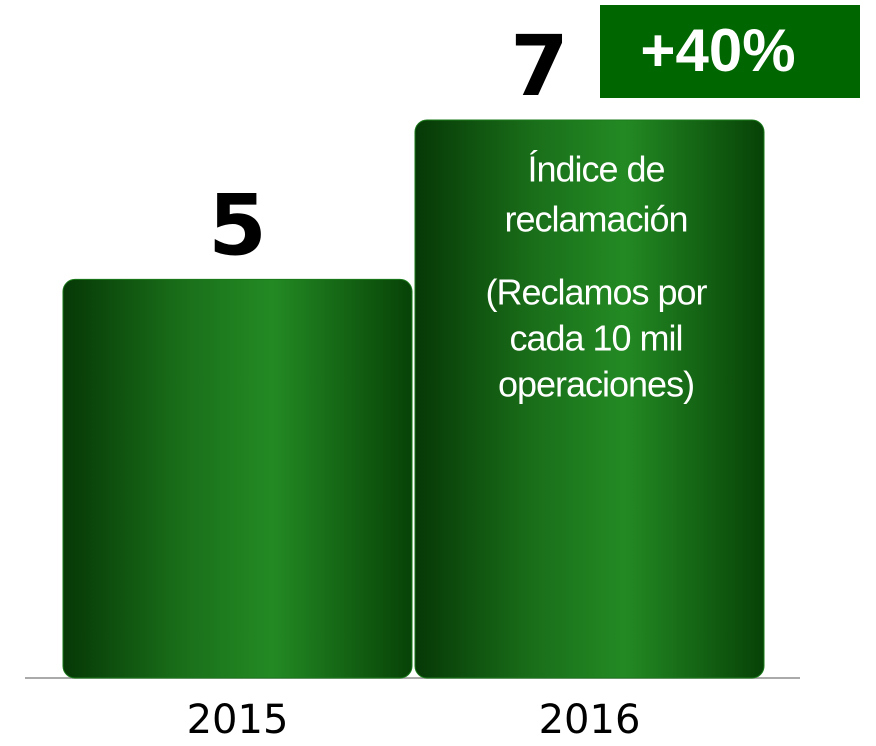 Image resolution: width=876 pixels, height=746 pixels. Describe the element at coordinates (717, 50) in the screenshot. I see `annotation: +40%` at that location.